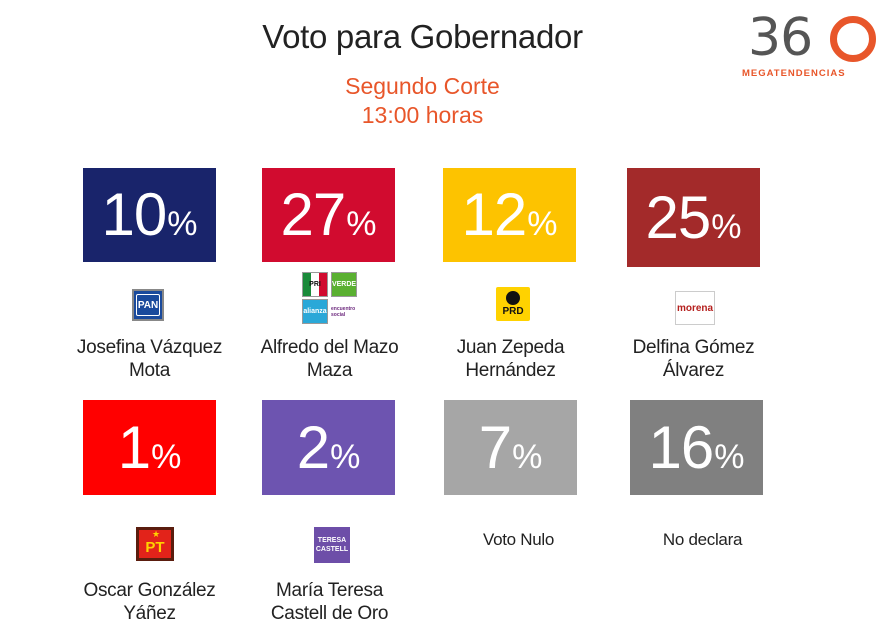  I want to click on result-box: 25%, so click(693, 217).